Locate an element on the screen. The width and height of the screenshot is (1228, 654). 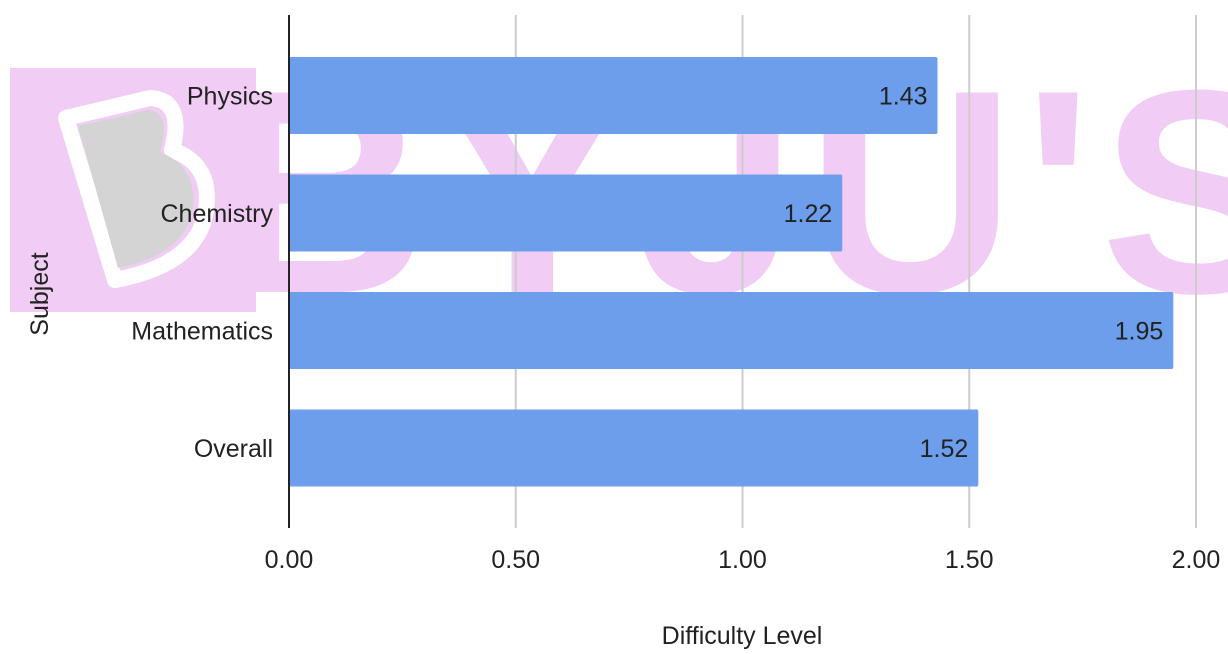
y-tick-label-chemistry: Chemistry is located at coordinates (216, 214).